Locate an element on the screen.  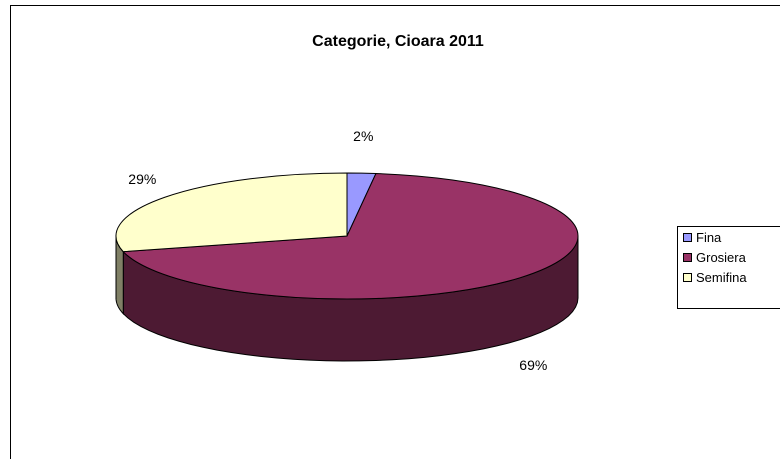
data-label-grosiera: 69% is located at coordinates (533, 365).